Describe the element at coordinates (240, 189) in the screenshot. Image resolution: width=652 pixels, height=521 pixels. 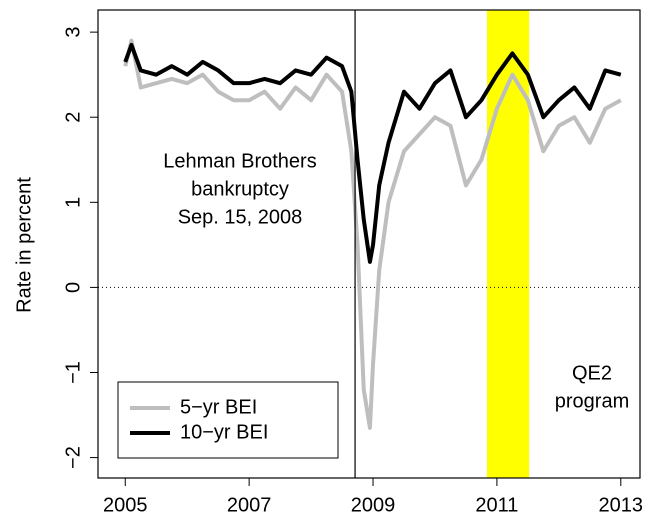
I see `annotation: bankruptcy` at that location.